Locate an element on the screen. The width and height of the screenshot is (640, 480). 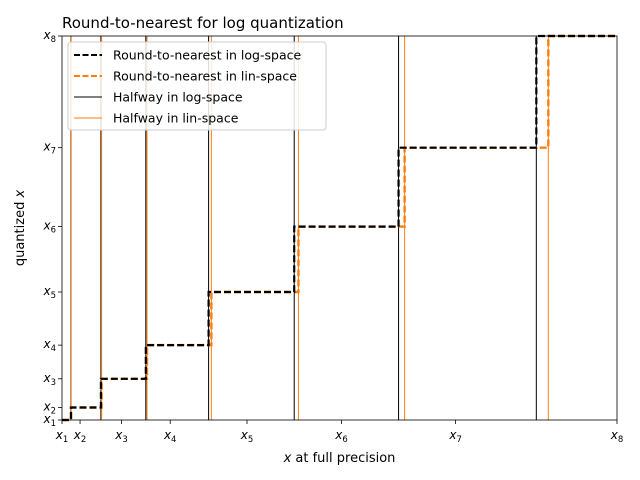
legend-label: Round-to-nearest in log-space is located at coordinates (207, 55).